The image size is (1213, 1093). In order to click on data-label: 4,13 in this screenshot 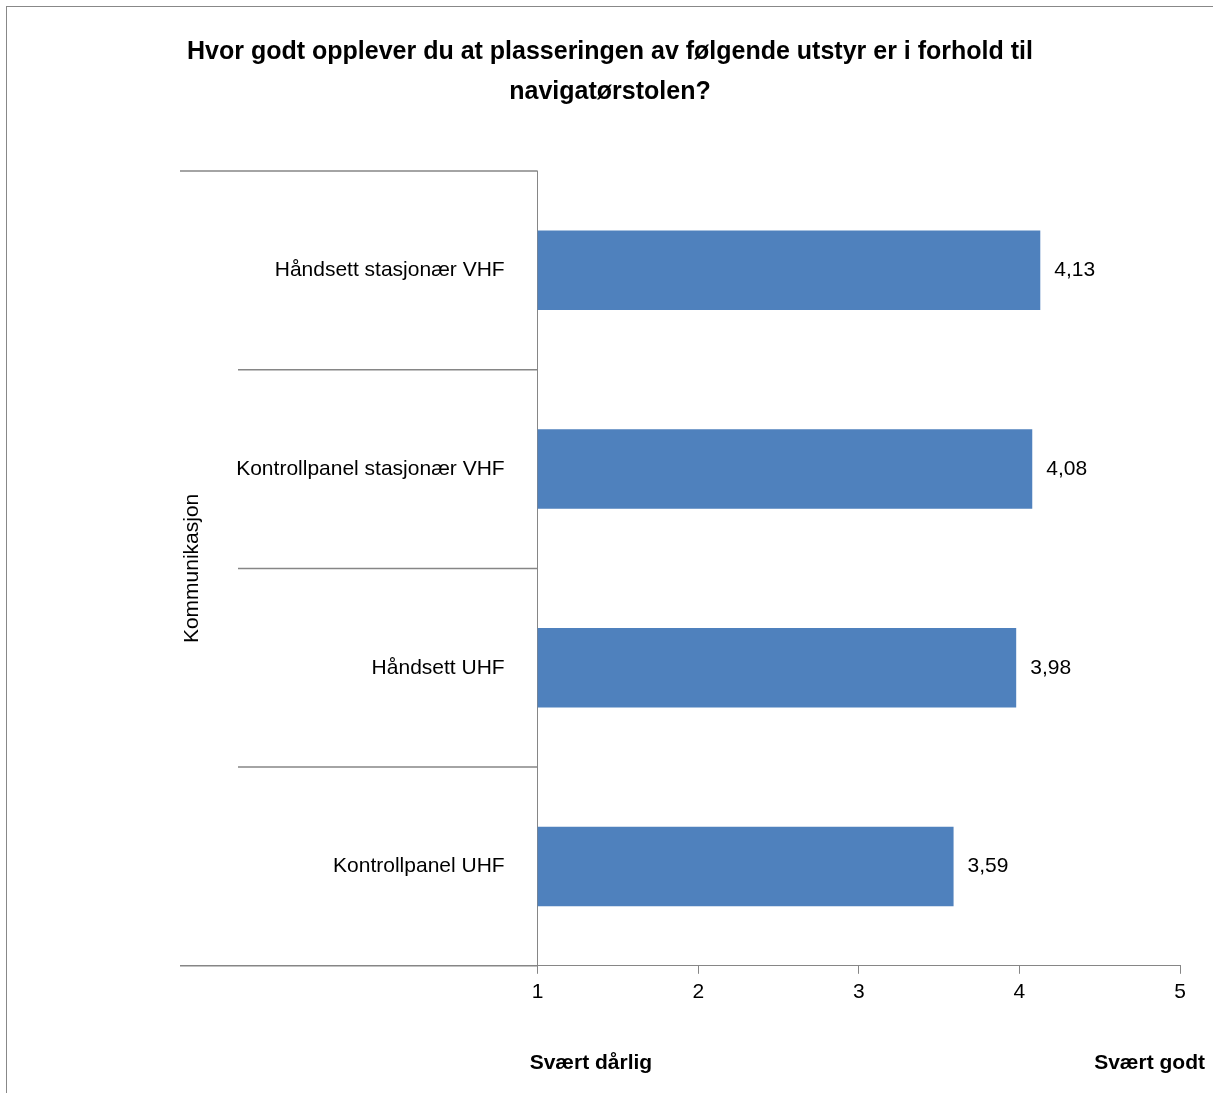, I will do `click(1075, 269)`.